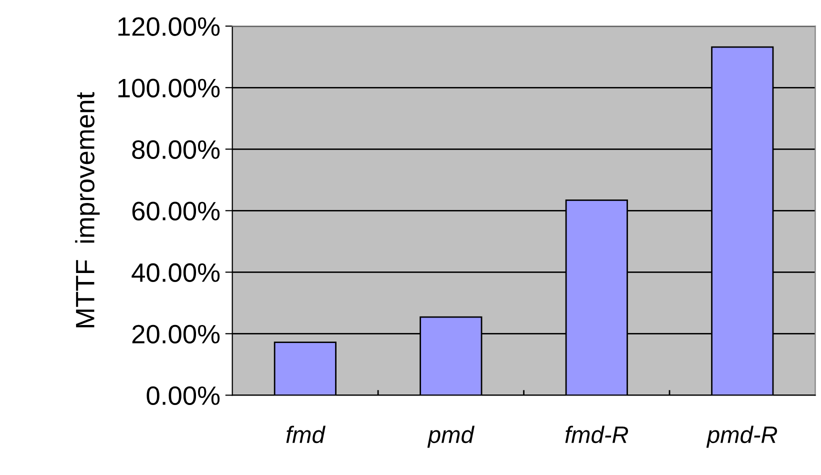 Image resolution: width=821 pixels, height=475 pixels. I want to click on x-tick-label: fmd, so click(306, 435).